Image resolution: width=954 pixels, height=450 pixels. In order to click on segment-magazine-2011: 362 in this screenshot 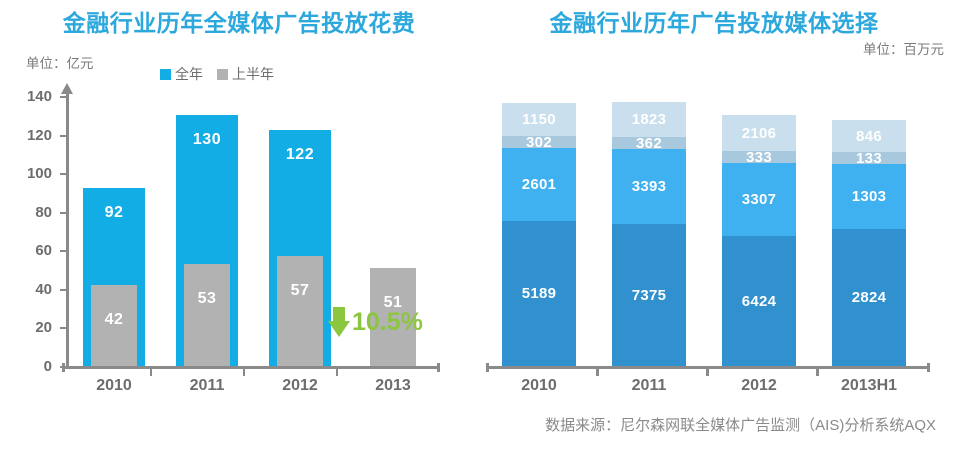, I will do `click(649, 143)`.